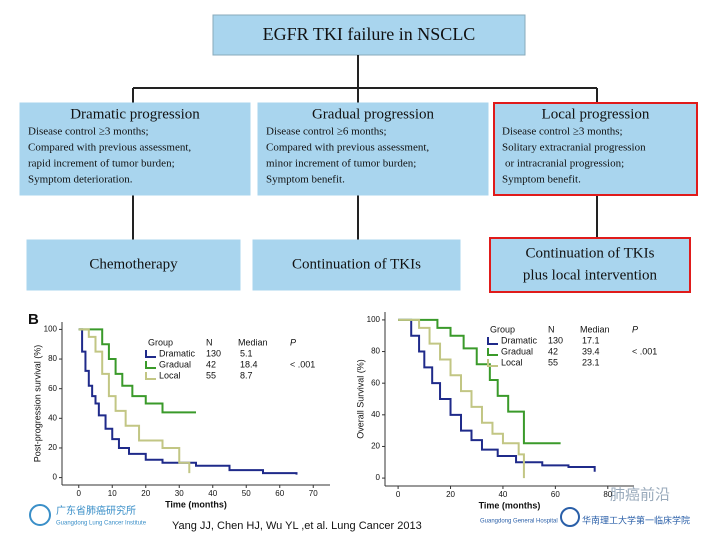  Describe the element at coordinates (101, 164) in the screenshot. I see `branch-line: rapid increment of tumor burden;` at that location.